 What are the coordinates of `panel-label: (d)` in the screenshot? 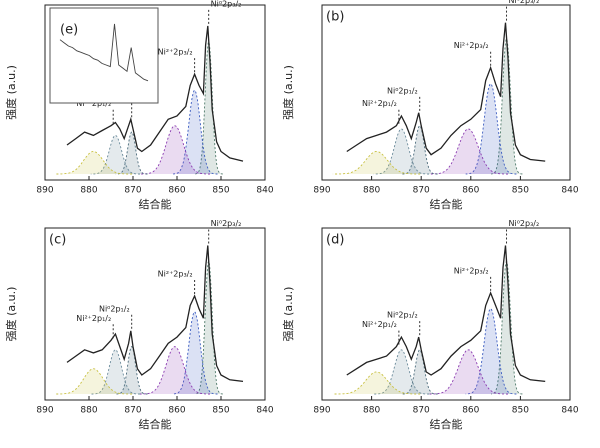 It's located at (335, 240).